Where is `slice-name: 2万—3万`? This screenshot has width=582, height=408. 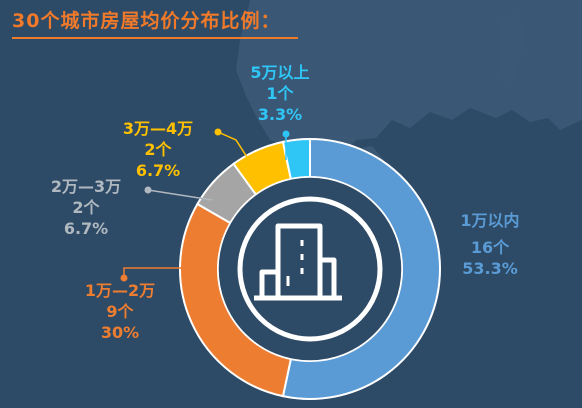 slice-name: 2万—3万 is located at coordinates (86, 186).